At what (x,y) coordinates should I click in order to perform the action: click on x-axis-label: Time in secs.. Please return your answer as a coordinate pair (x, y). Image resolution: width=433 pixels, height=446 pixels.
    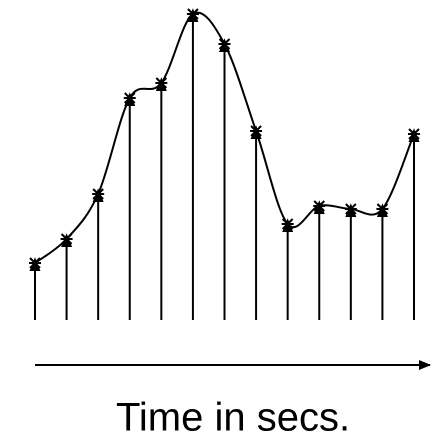
    Looking at the image, I should click on (233, 418).